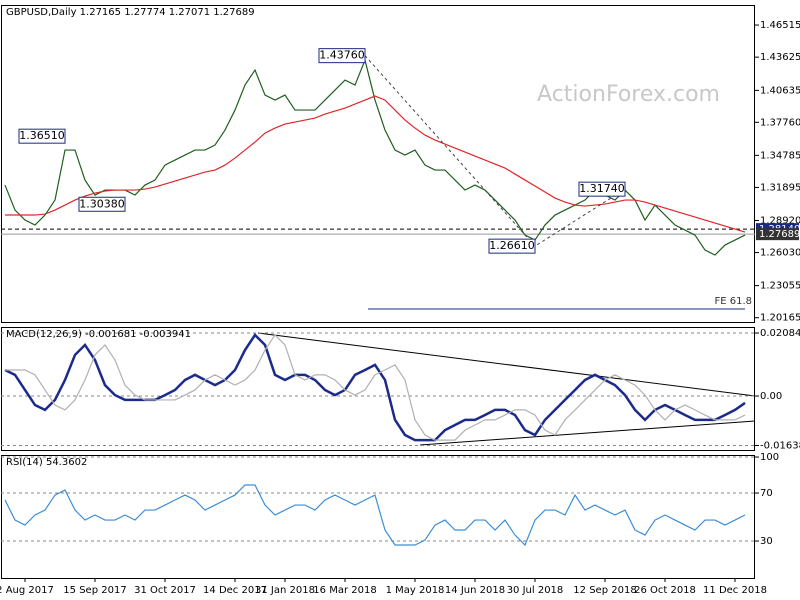  I want to click on x-tick-label: 15 Sep 2017, so click(94, 590).